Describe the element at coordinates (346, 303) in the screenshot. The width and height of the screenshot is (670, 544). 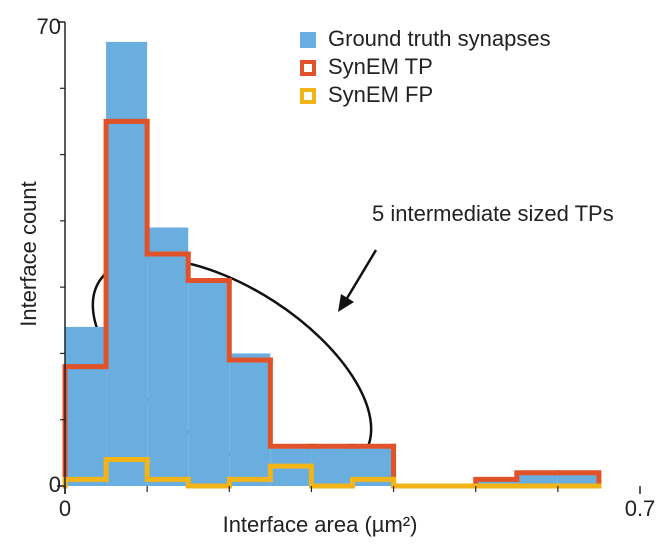
I see `arrow-head` at that location.